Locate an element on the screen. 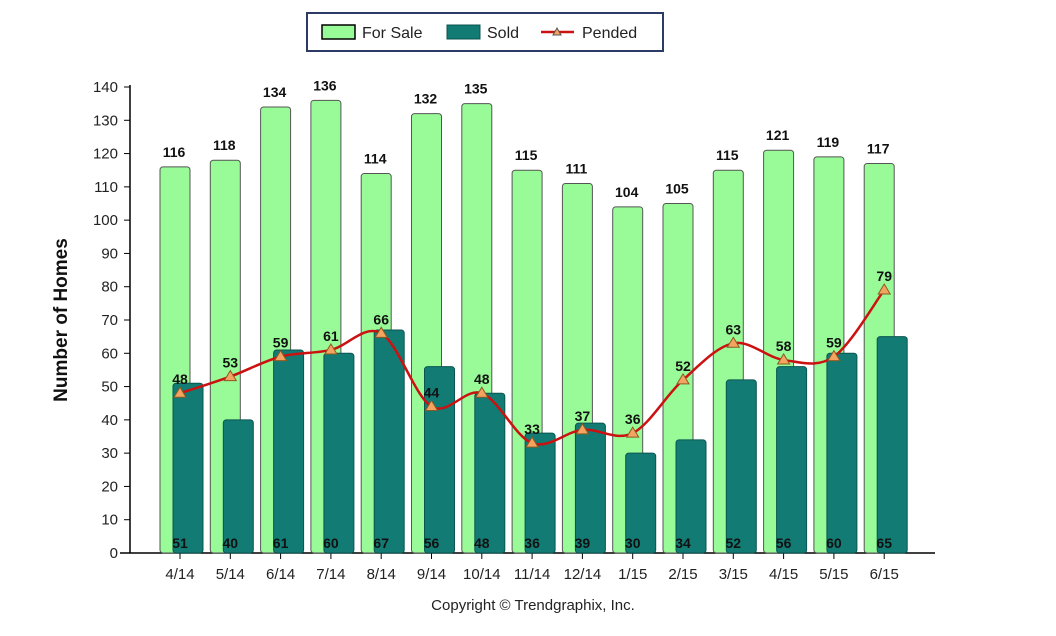 The height and width of the screenshot is (636, 1056). y-tick-label: 80 is located at coordinates (109, 287).